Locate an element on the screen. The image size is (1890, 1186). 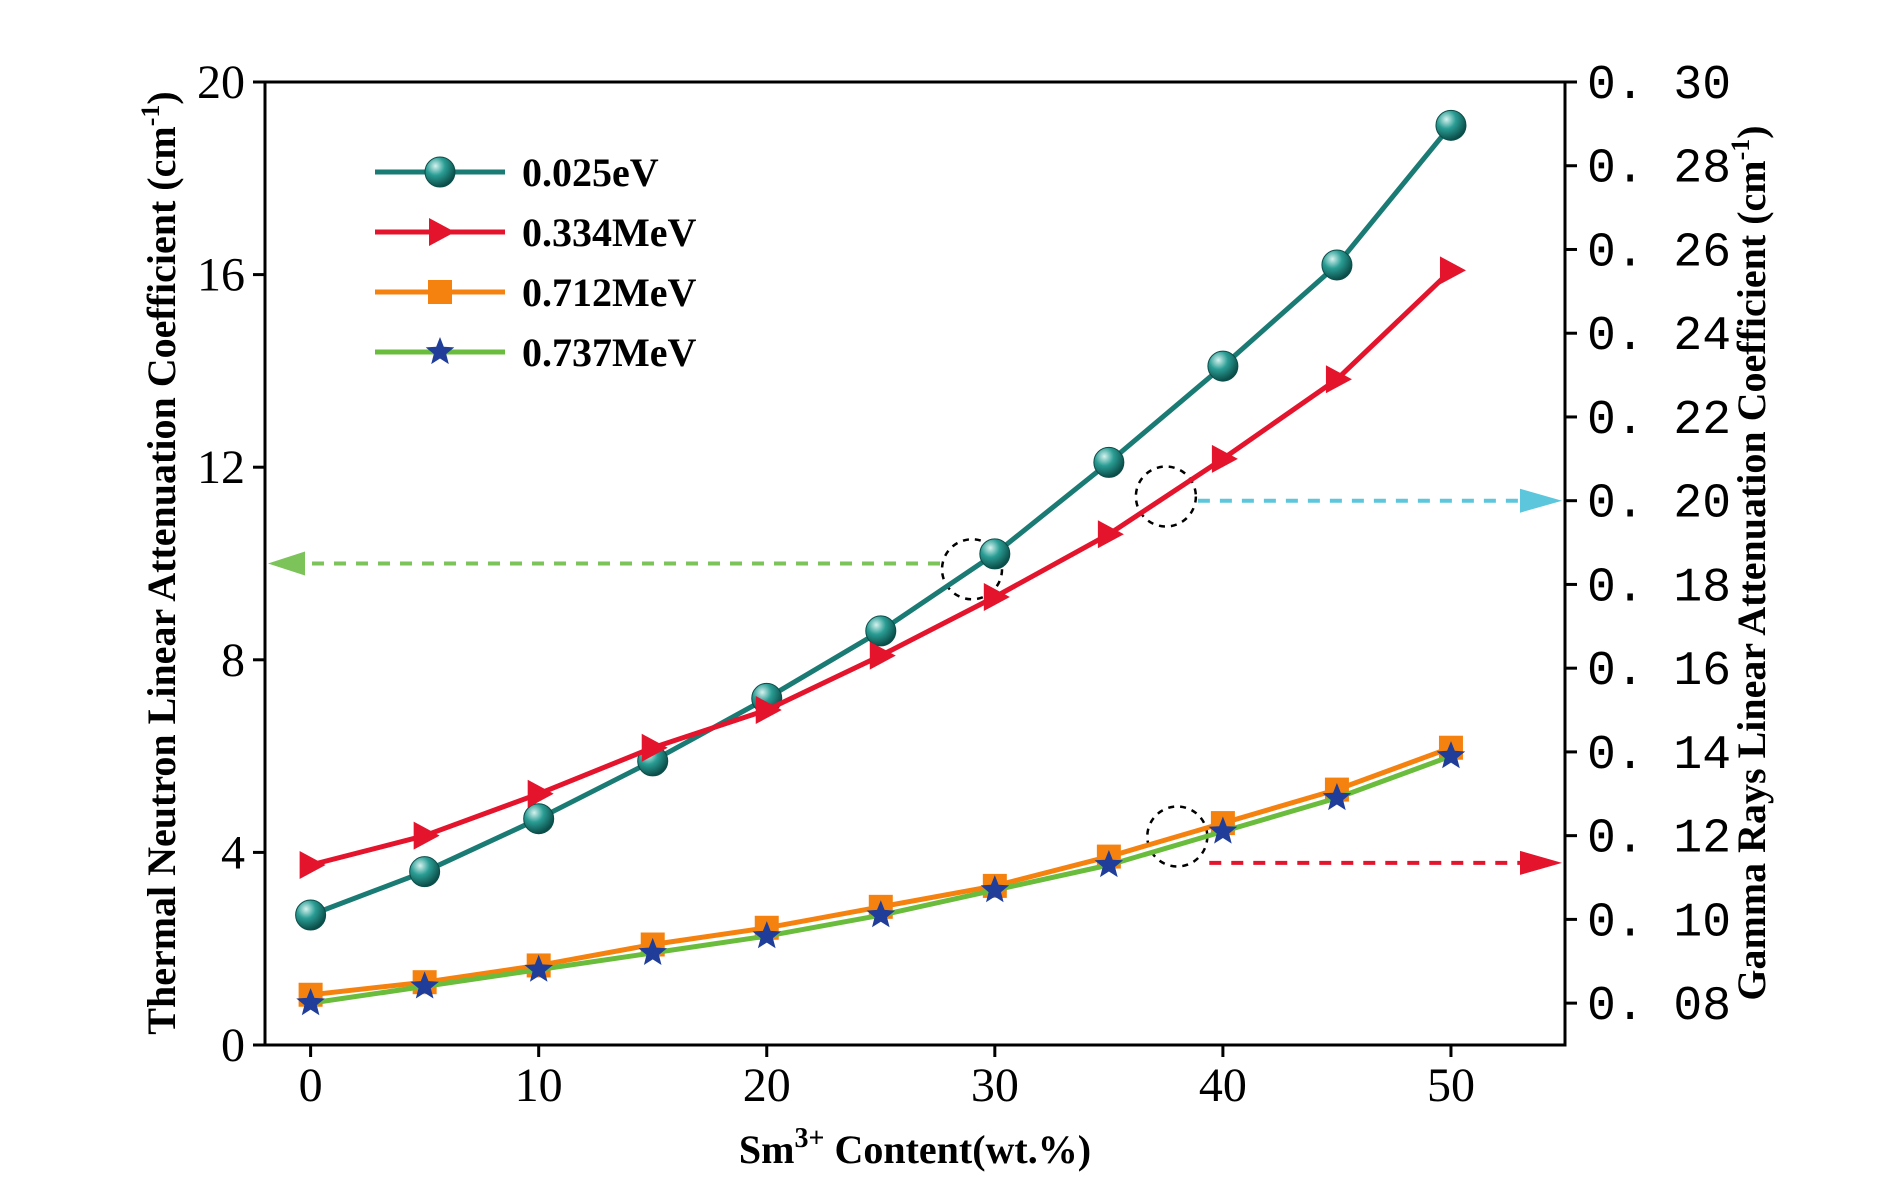
right-y-tick-label: 0. 12 is located at coordinates (1659, 840).